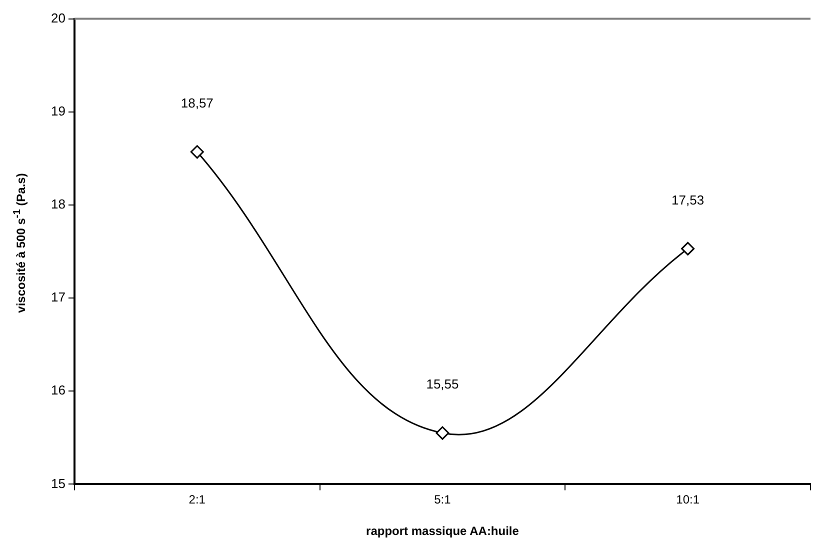  Describe the element at coordinates (58, 483) in the screenshot. I see `y-tick-label: 15` at that location.